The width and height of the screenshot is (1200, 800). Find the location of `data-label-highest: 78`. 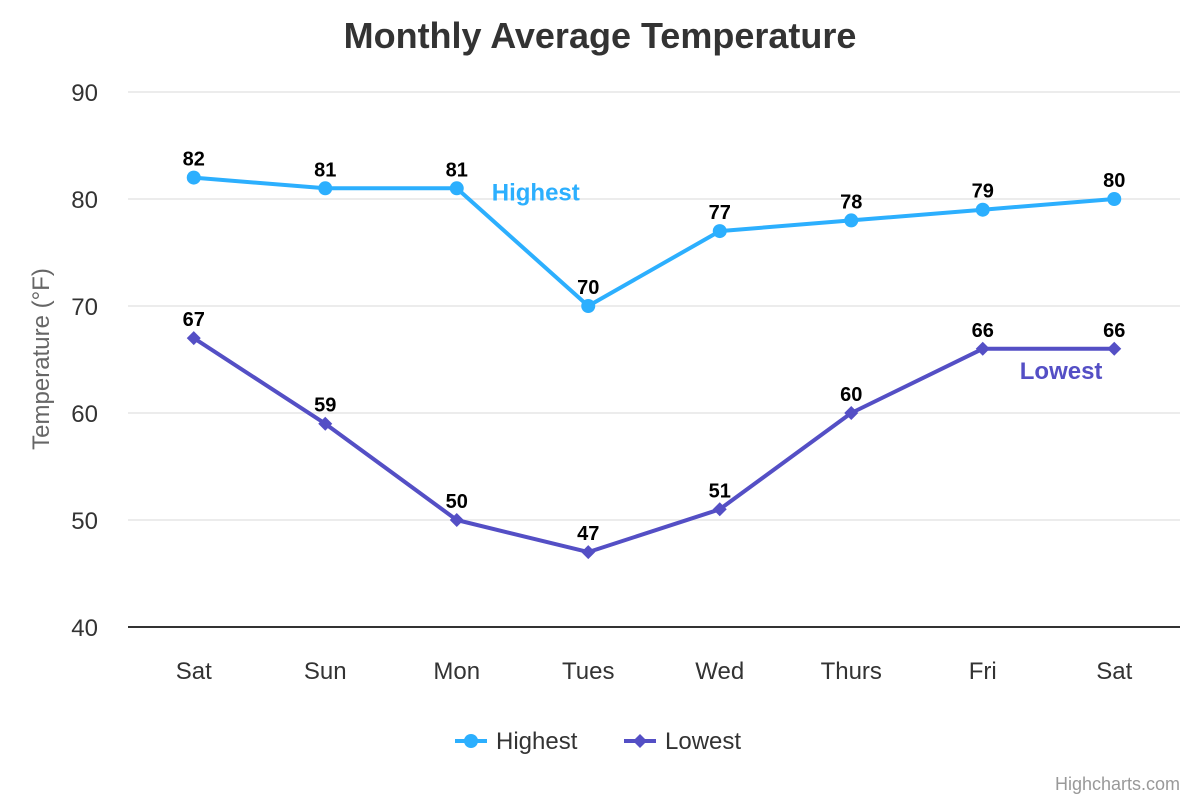

data-label-highest: 78 is located at coordinates (851, 202).